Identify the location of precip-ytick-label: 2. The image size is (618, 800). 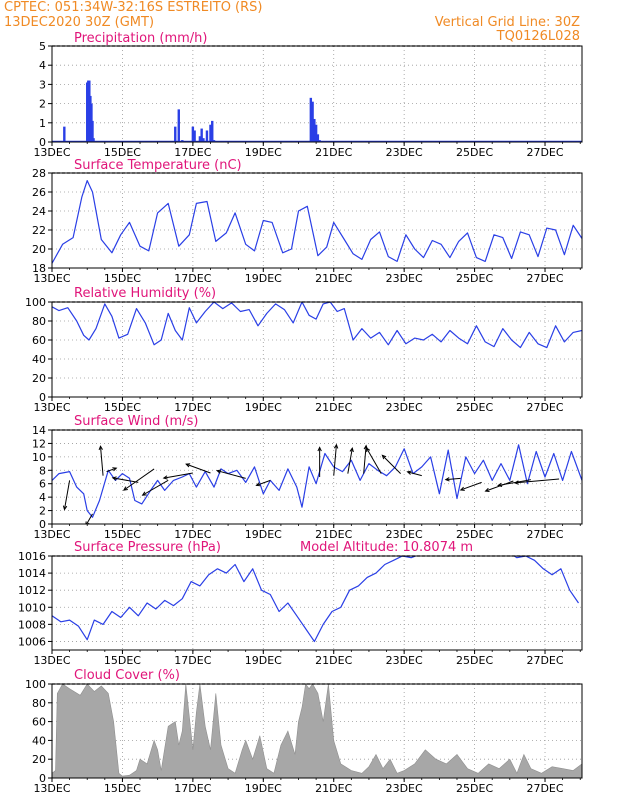
(42, 104).